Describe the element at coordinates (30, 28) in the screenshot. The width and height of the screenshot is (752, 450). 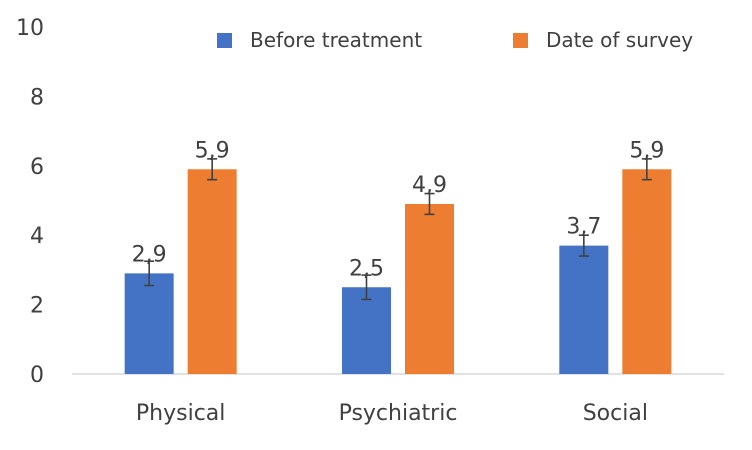
I see `y-tick-label-5: 10` at that location.